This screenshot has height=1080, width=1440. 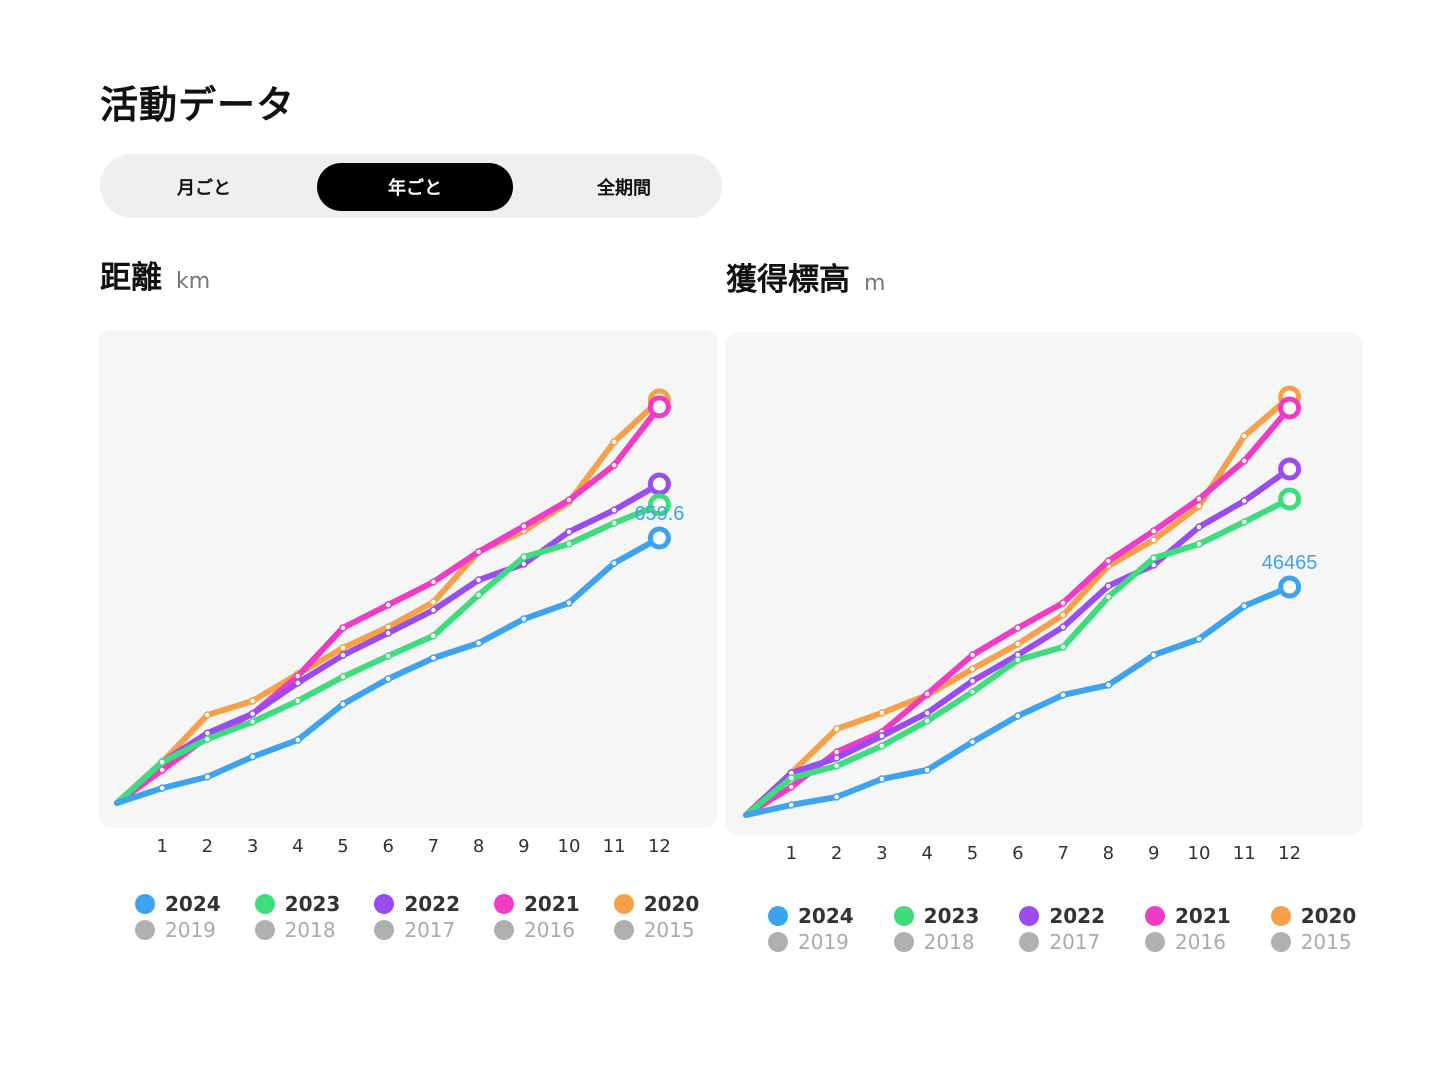 I want to click on segment-all-time: 全期間, so click(x=624, y=188).